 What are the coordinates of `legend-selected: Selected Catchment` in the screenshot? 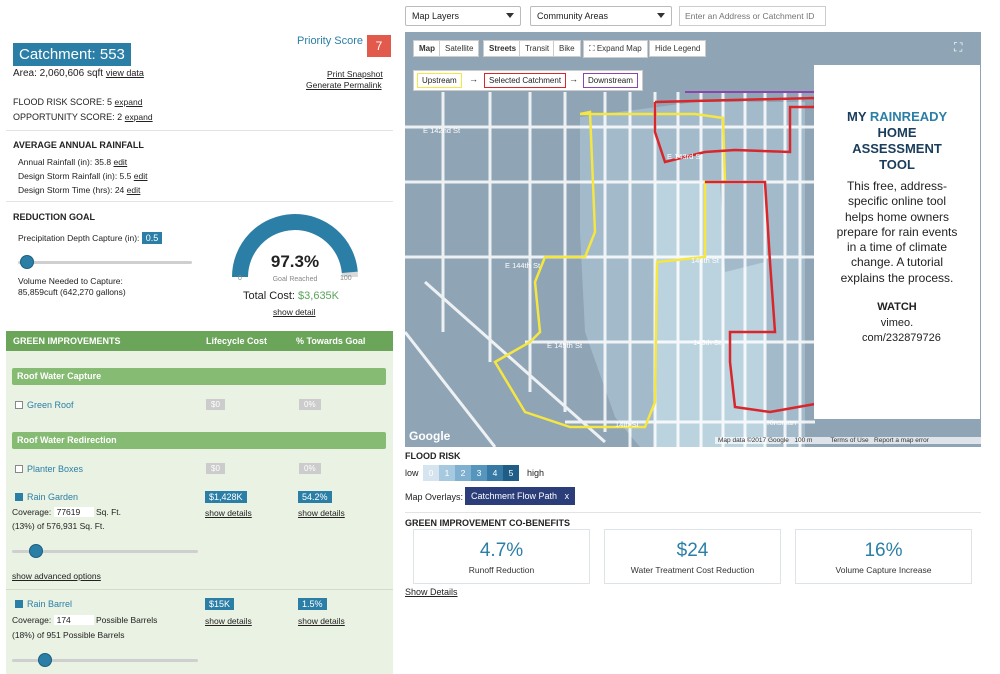 It's located at (525, 80).